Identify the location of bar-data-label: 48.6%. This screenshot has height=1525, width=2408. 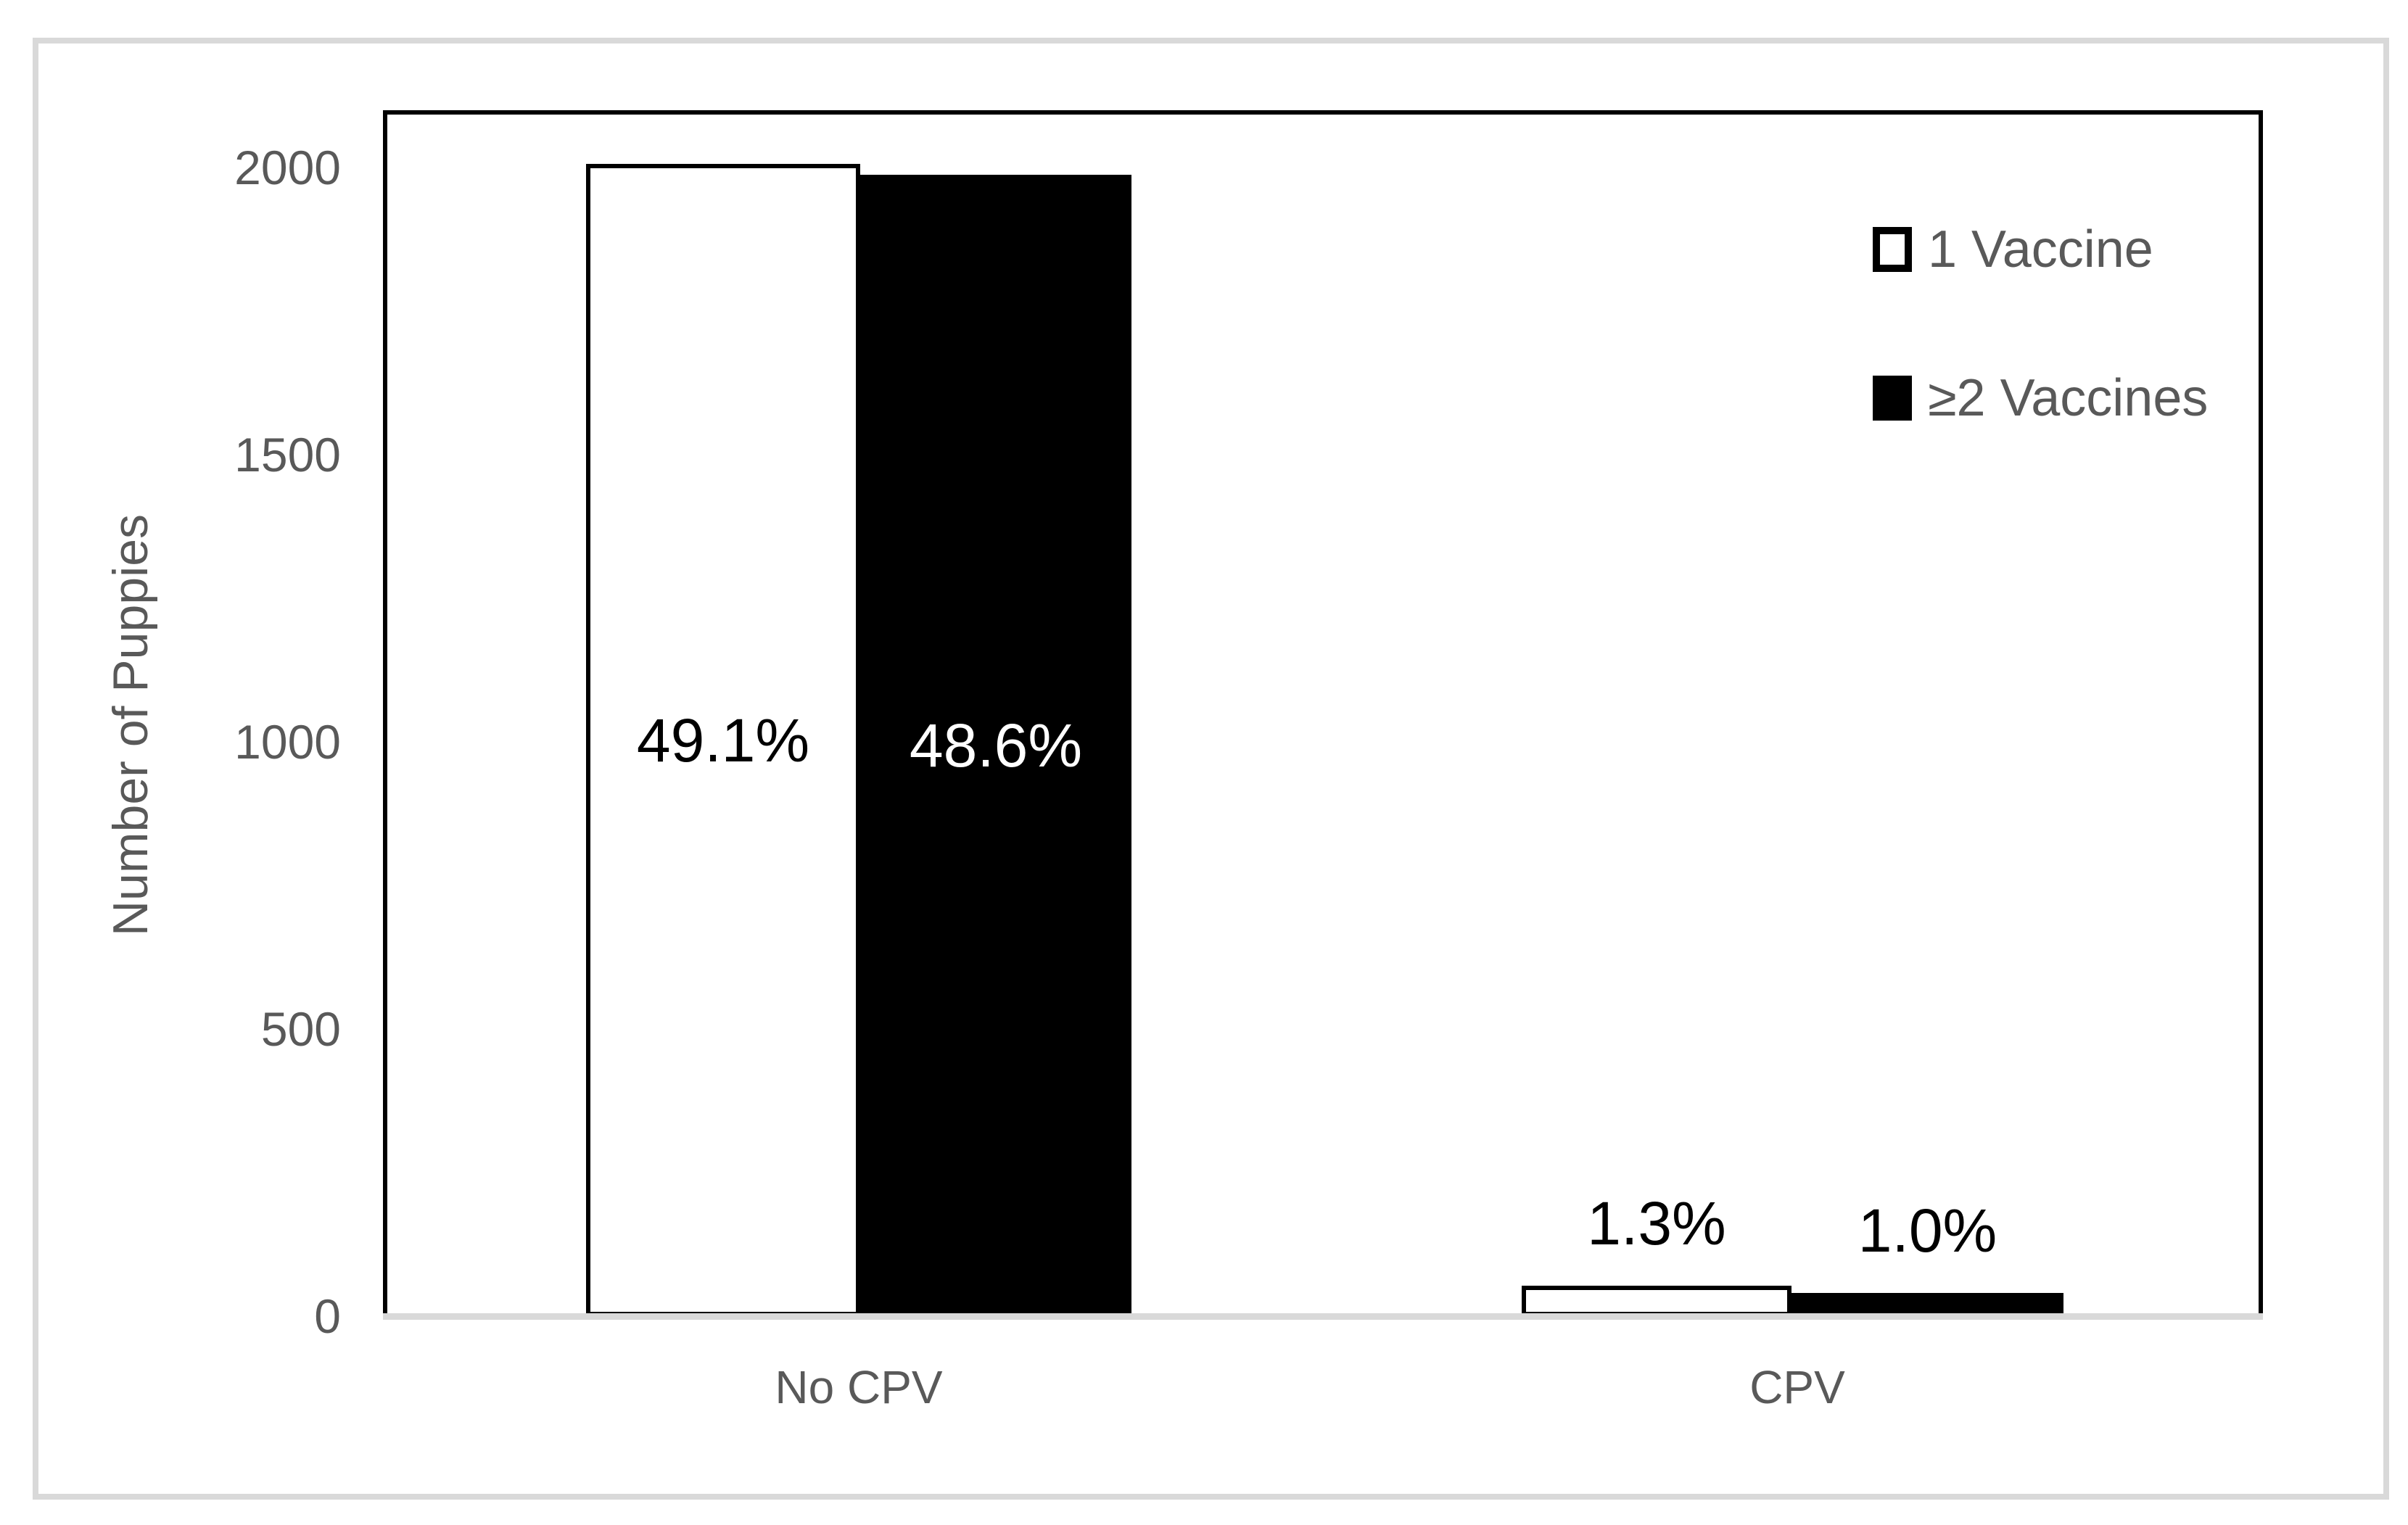
(996, 746).